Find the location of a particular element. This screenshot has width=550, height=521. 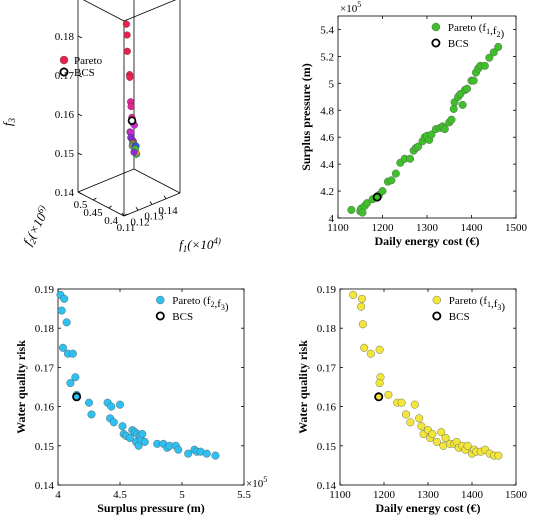

z-tick-label: 0.15 is located at coordinates (65, 154).